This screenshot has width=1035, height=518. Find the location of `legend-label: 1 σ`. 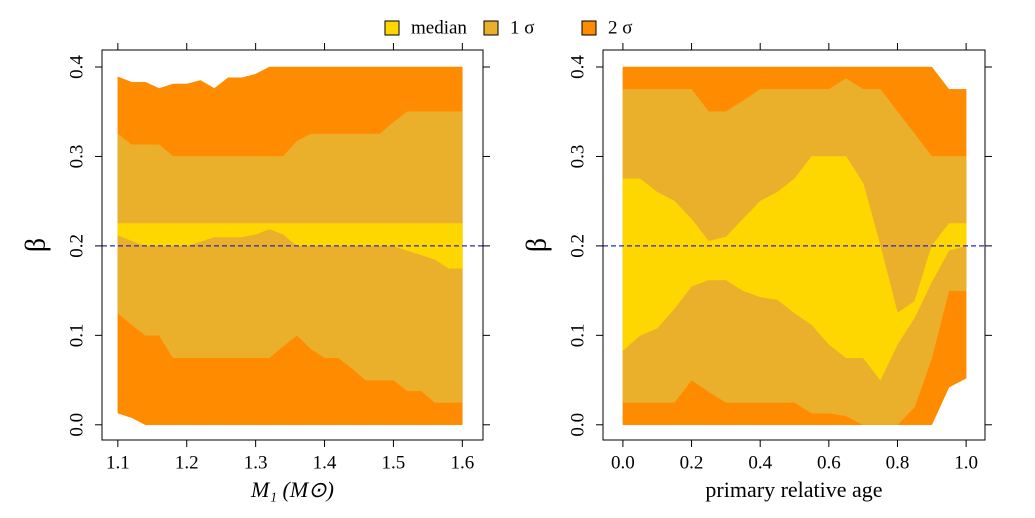

legend-label: 1 σ is located at coordinates (522, 27).